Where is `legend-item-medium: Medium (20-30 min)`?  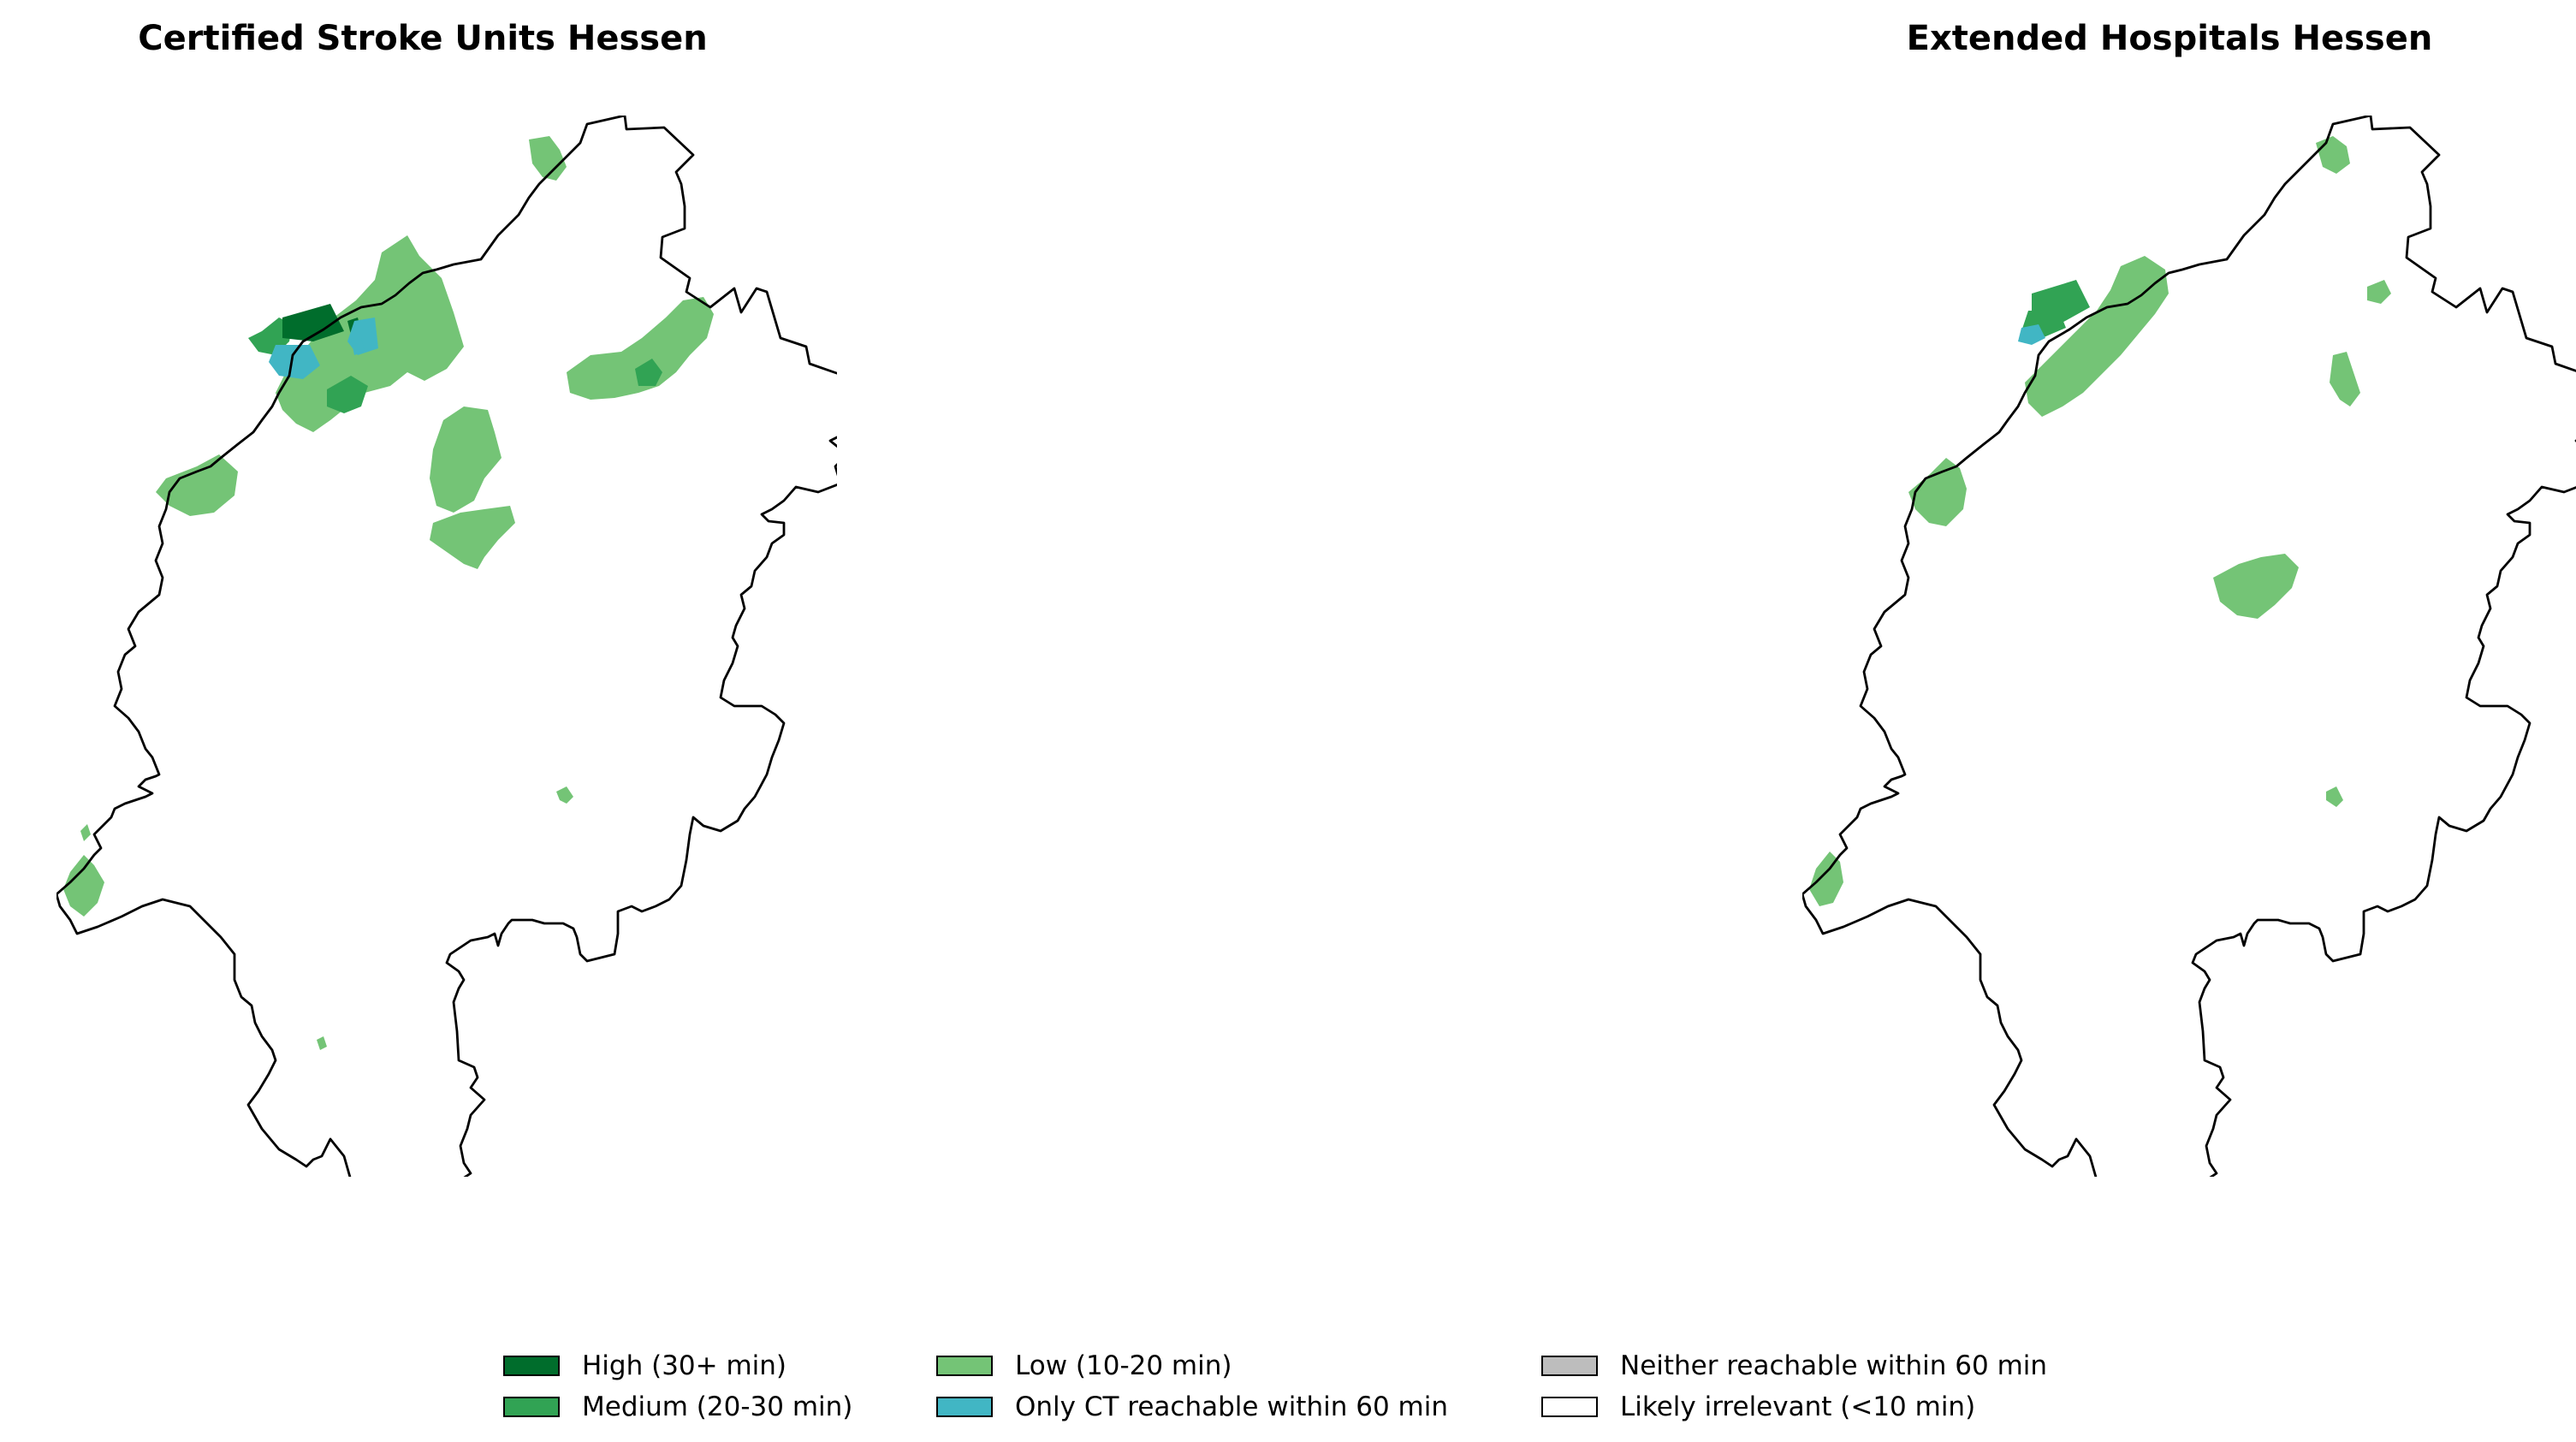
legend-item-medium: Medium (20-30 min) is located at coordinates (677, 1407).